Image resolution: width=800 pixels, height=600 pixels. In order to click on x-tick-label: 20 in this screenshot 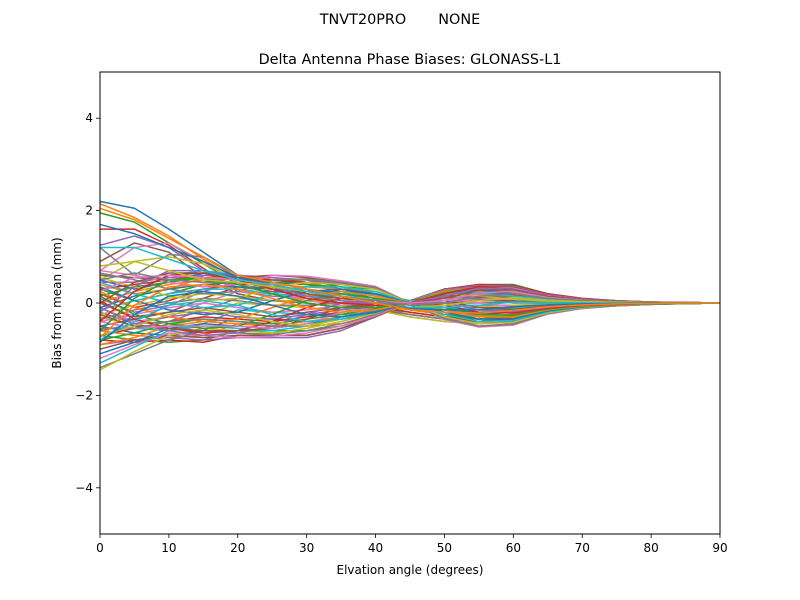, I will do `click(237, 548)`.